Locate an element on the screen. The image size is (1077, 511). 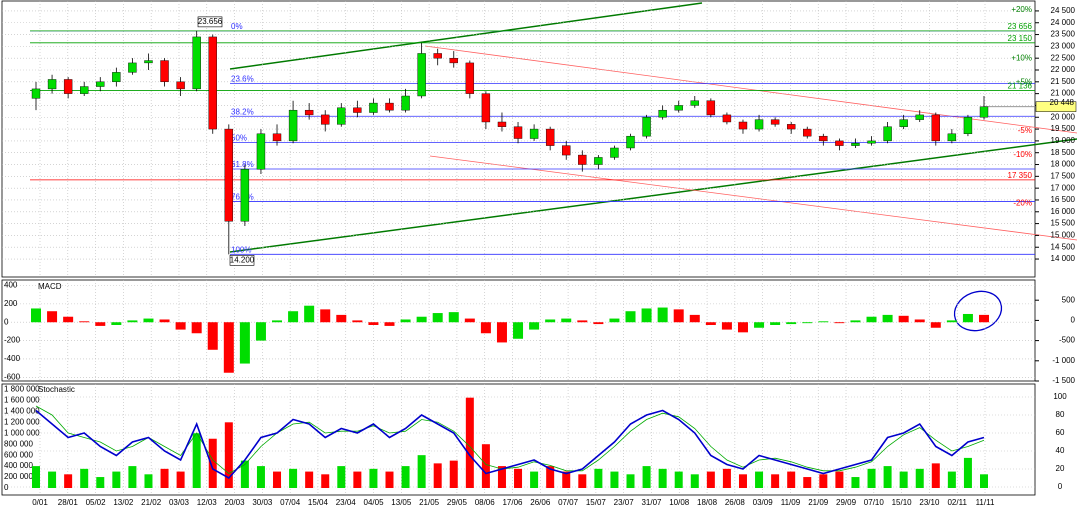
x-tick-label: 0/01 is located at coordinates (40, 502).